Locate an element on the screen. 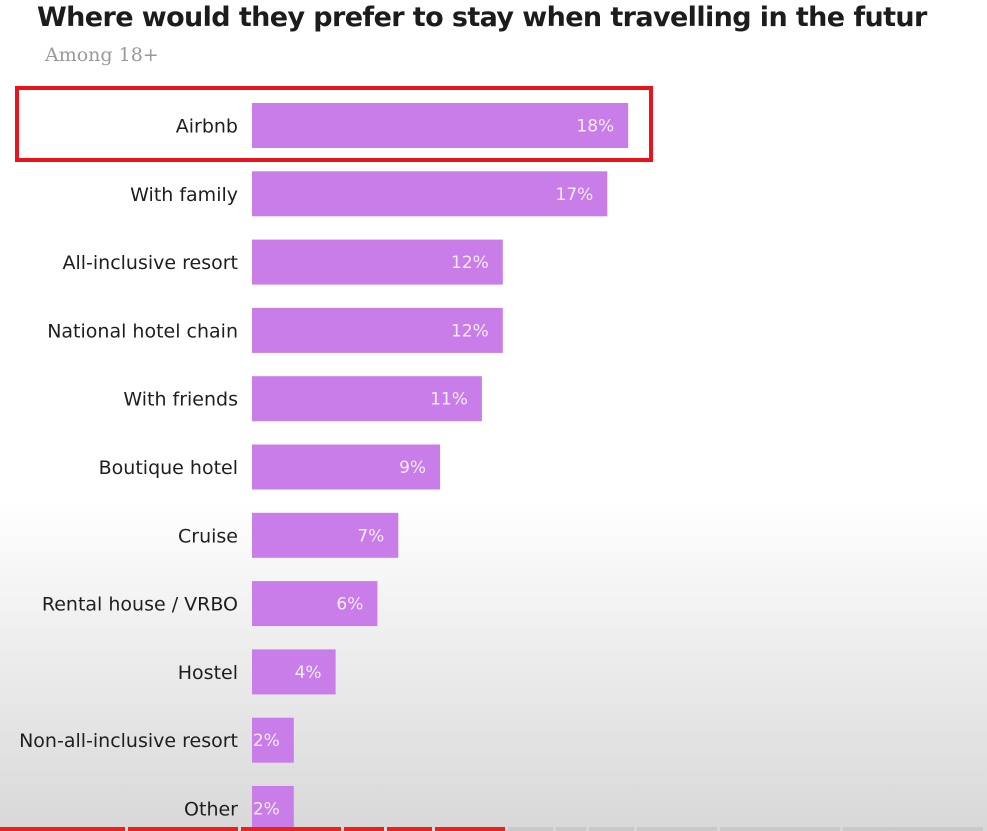  bar-group: With family 17% is located at coordinates (369, 194).